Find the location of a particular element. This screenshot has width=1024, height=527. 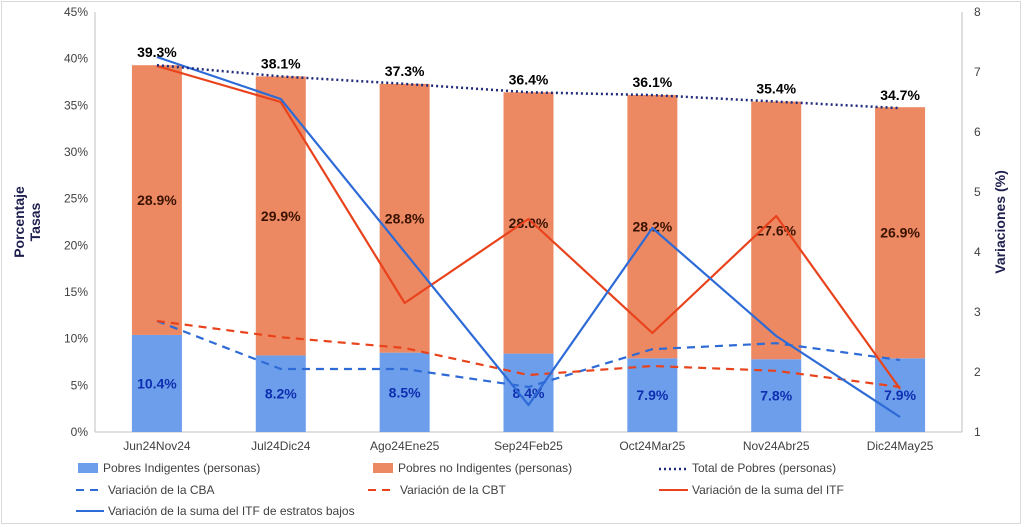

x-tick-label: Sep24Feb25 is located at coordinates (528, 446).